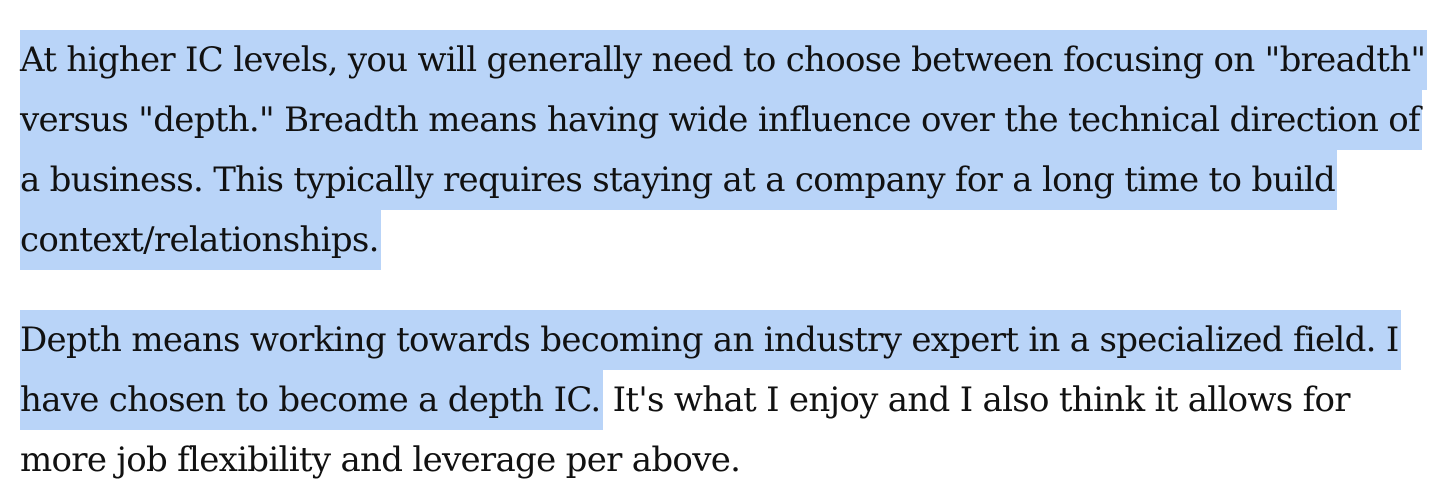  I want to click on text-line: context/relationships., so click(725, 240).